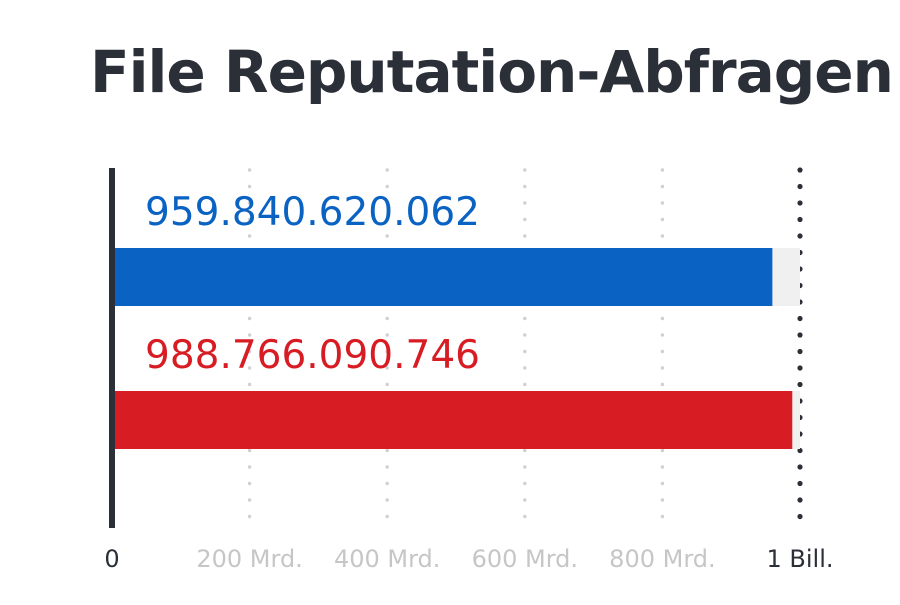  I want to click on data-label-0: 959.840.620.062, so click(312, 212).